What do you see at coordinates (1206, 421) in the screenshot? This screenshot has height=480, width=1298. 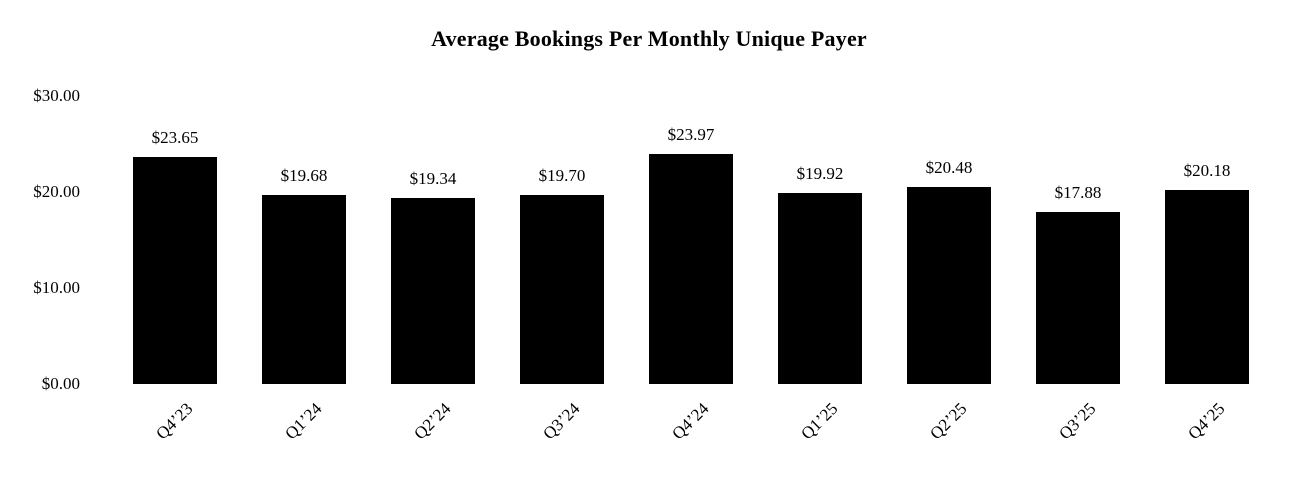 I see `x-axis-category-label: Q4’25` at bounding box center [1206, 421].